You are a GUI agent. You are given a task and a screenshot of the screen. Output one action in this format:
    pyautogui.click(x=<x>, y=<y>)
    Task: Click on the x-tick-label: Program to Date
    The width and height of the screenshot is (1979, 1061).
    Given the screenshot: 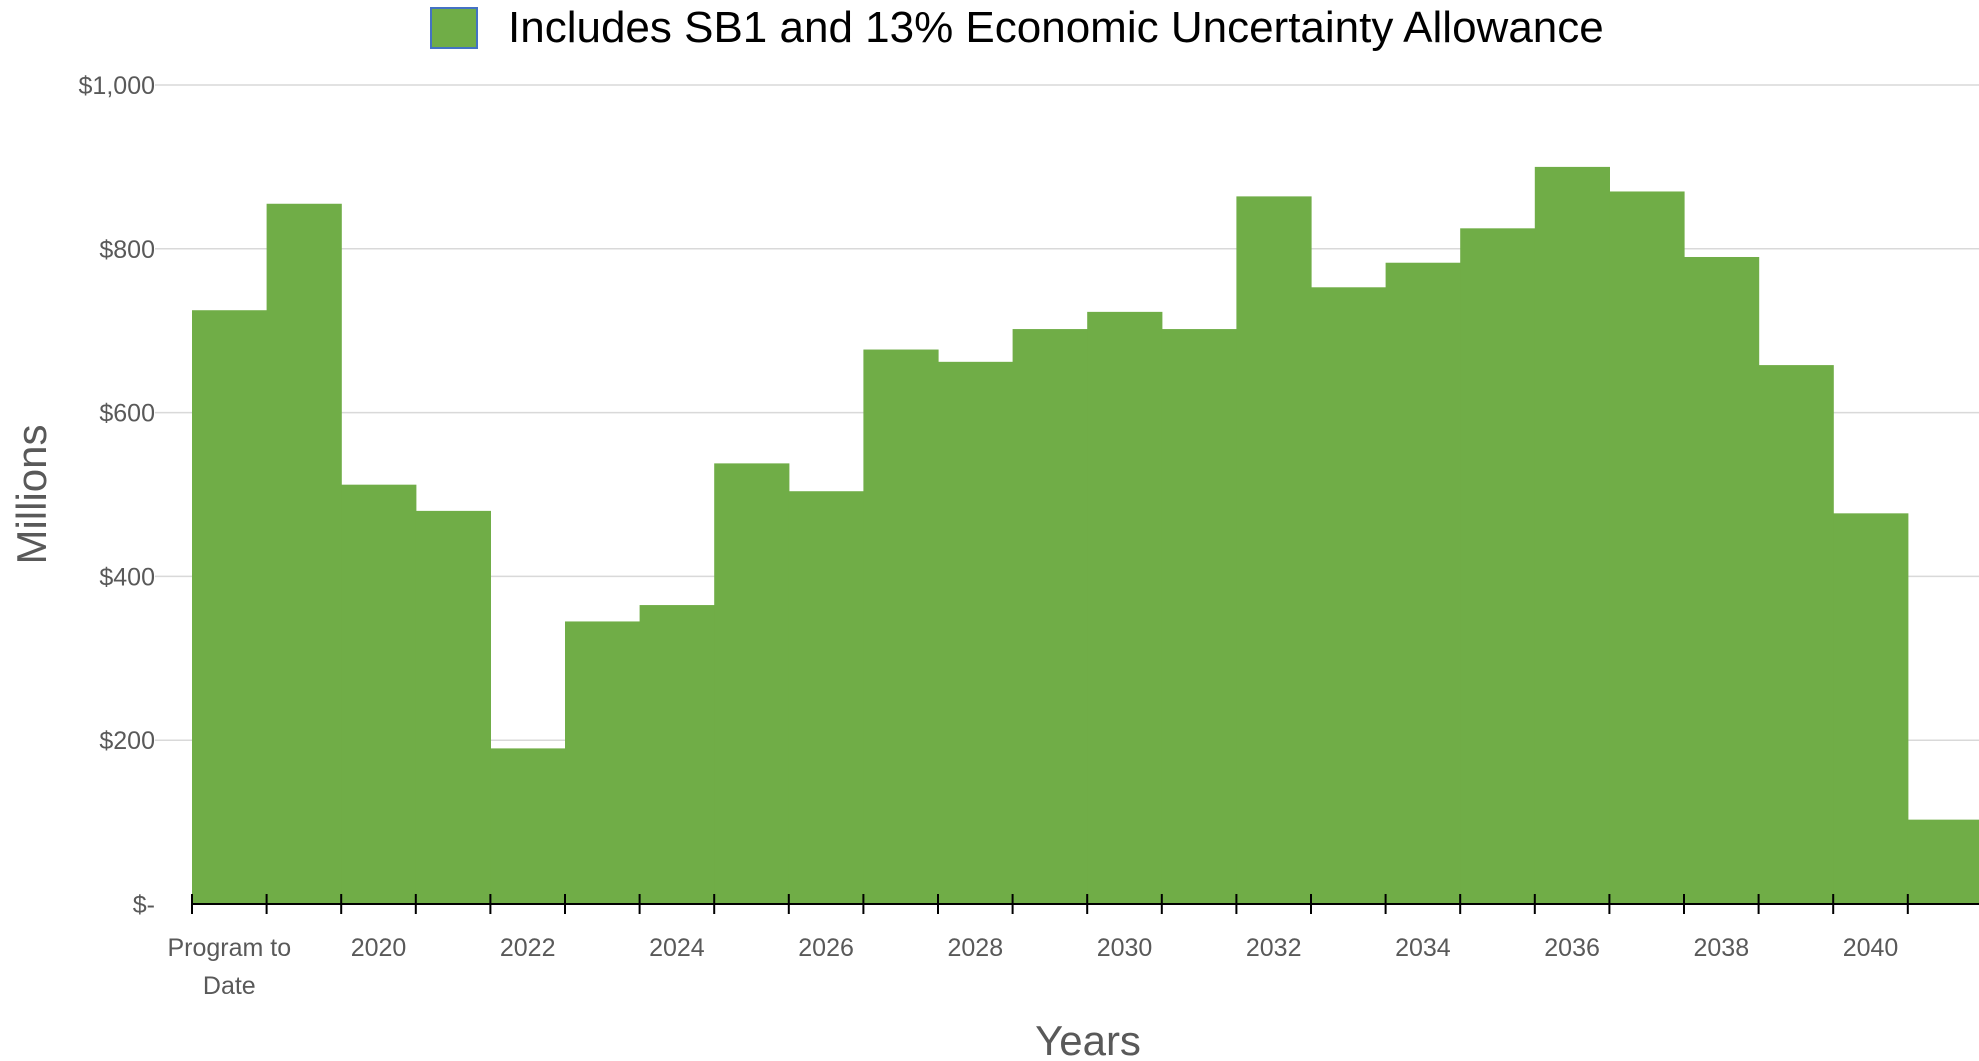 What is the action you would take?
    pyautogui.click(x=229, y=967)
    